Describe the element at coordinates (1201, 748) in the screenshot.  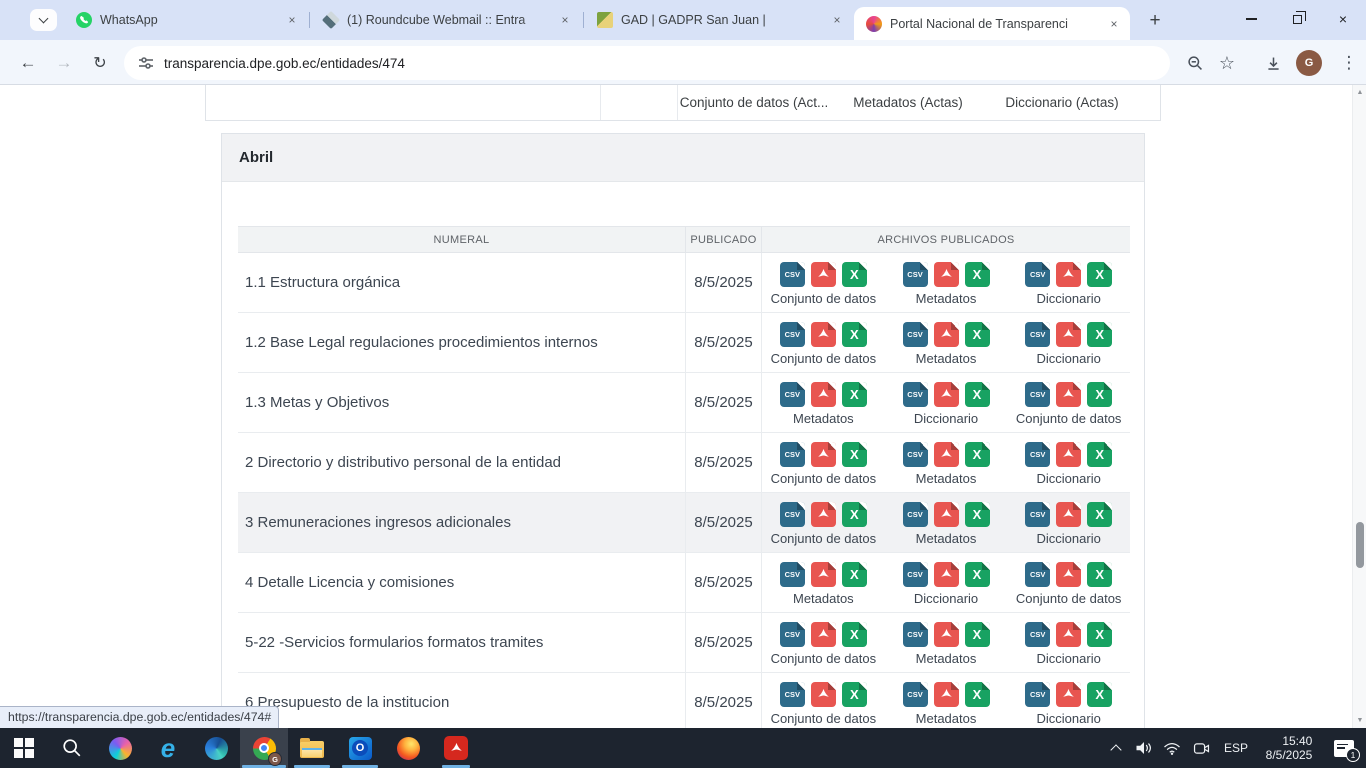
I see `tray-meet-now-button` at that location.